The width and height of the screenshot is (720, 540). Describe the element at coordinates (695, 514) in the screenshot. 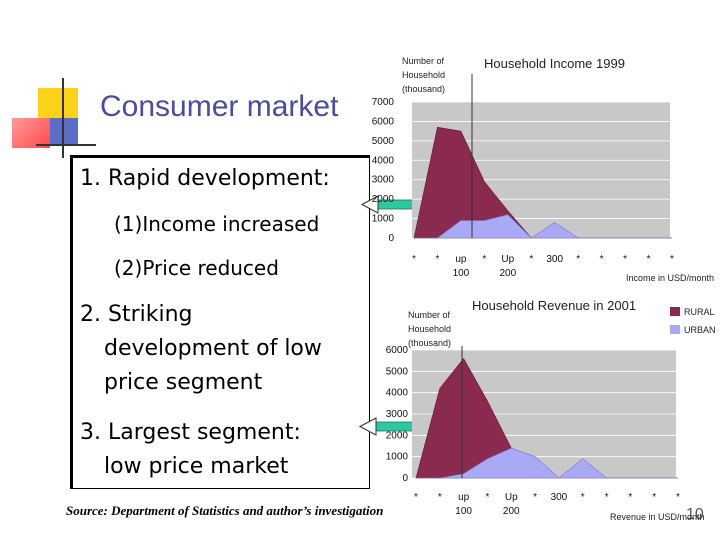

I see `page-number: 10` at that location.